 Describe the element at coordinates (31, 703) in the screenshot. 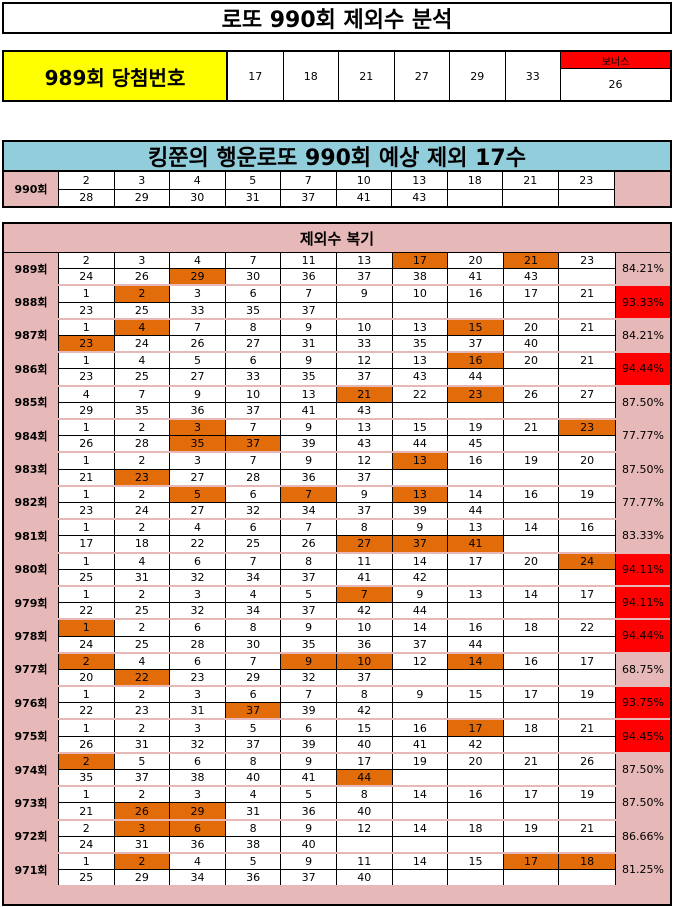

I see `round-label: 976회` at that location.